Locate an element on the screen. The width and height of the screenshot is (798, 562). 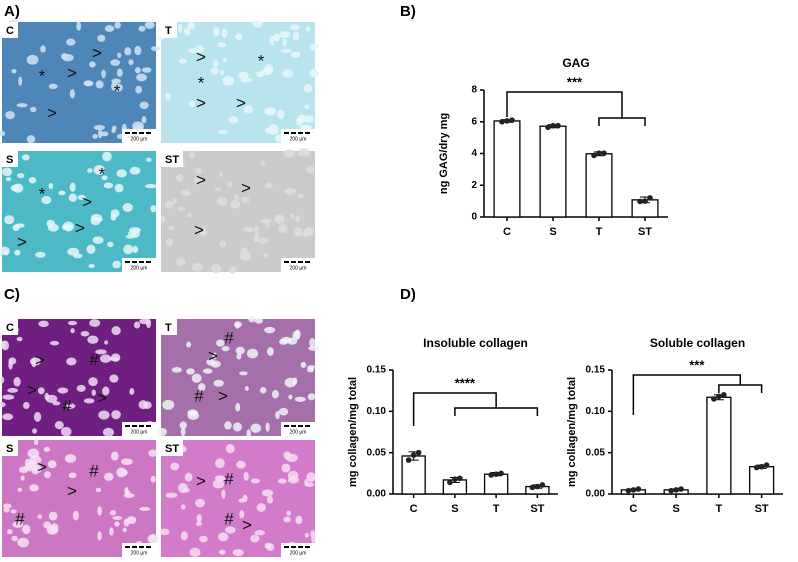
image-label: C is located at coordinates (10, 328).